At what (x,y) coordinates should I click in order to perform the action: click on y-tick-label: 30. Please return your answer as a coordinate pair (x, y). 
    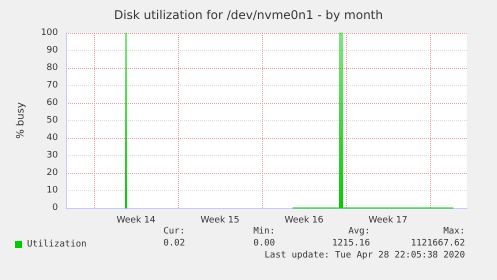
    Looking at the image, I should click on (52, 155).